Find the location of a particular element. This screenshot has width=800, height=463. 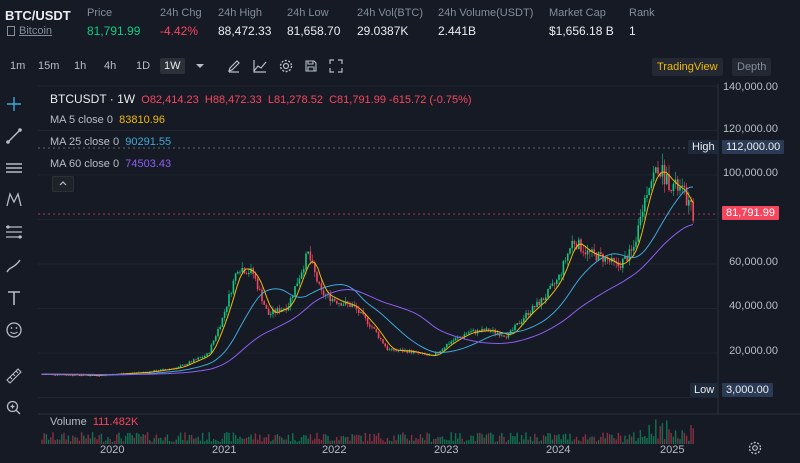

trend-line-icon is located at coordinates (14, 136).